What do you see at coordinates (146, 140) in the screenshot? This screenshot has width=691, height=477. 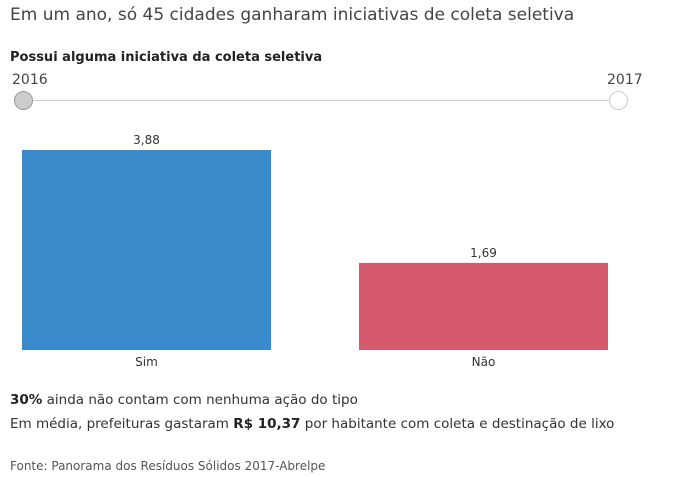 I see `data-label: 3,88` at bounding box center [146, 140].